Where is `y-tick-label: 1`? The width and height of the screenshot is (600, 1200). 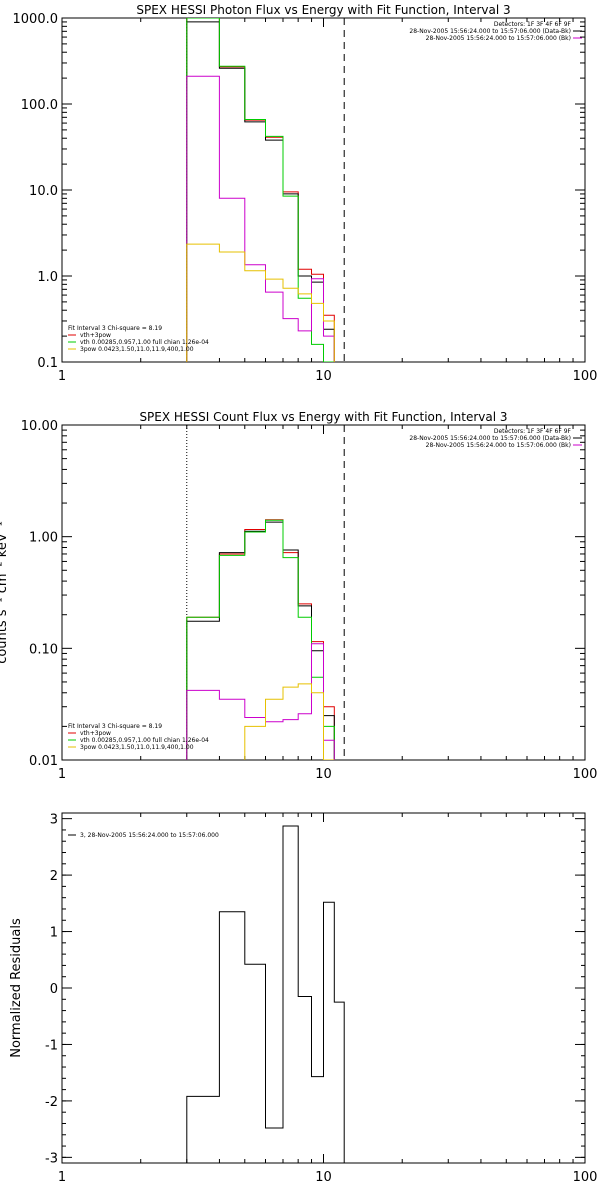 y-tick-label: 1 is located at coordinates (54, 933).